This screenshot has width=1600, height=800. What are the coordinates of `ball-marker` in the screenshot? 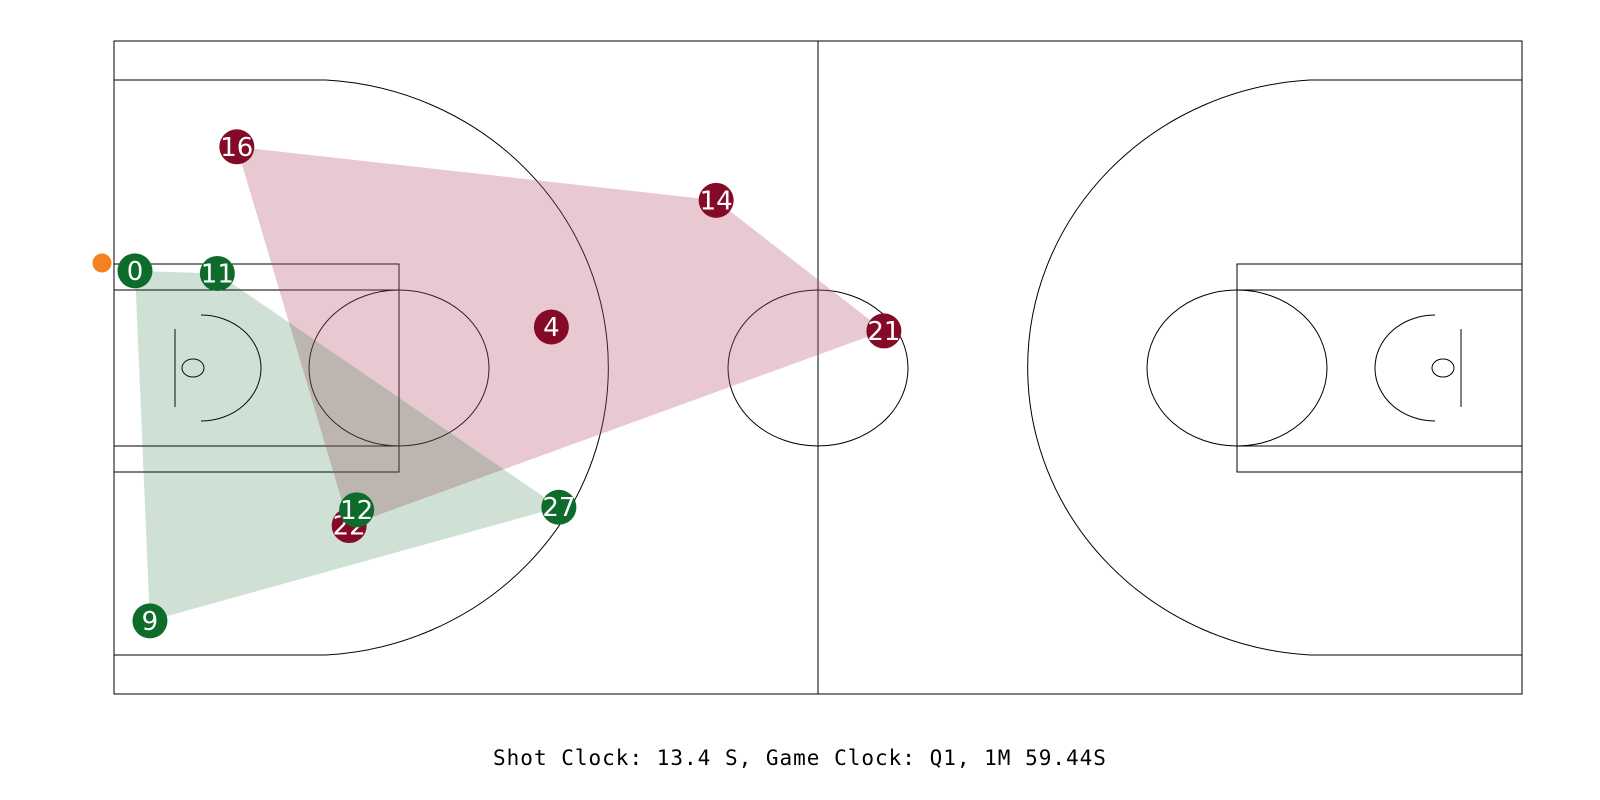 It's located at (102, 263).